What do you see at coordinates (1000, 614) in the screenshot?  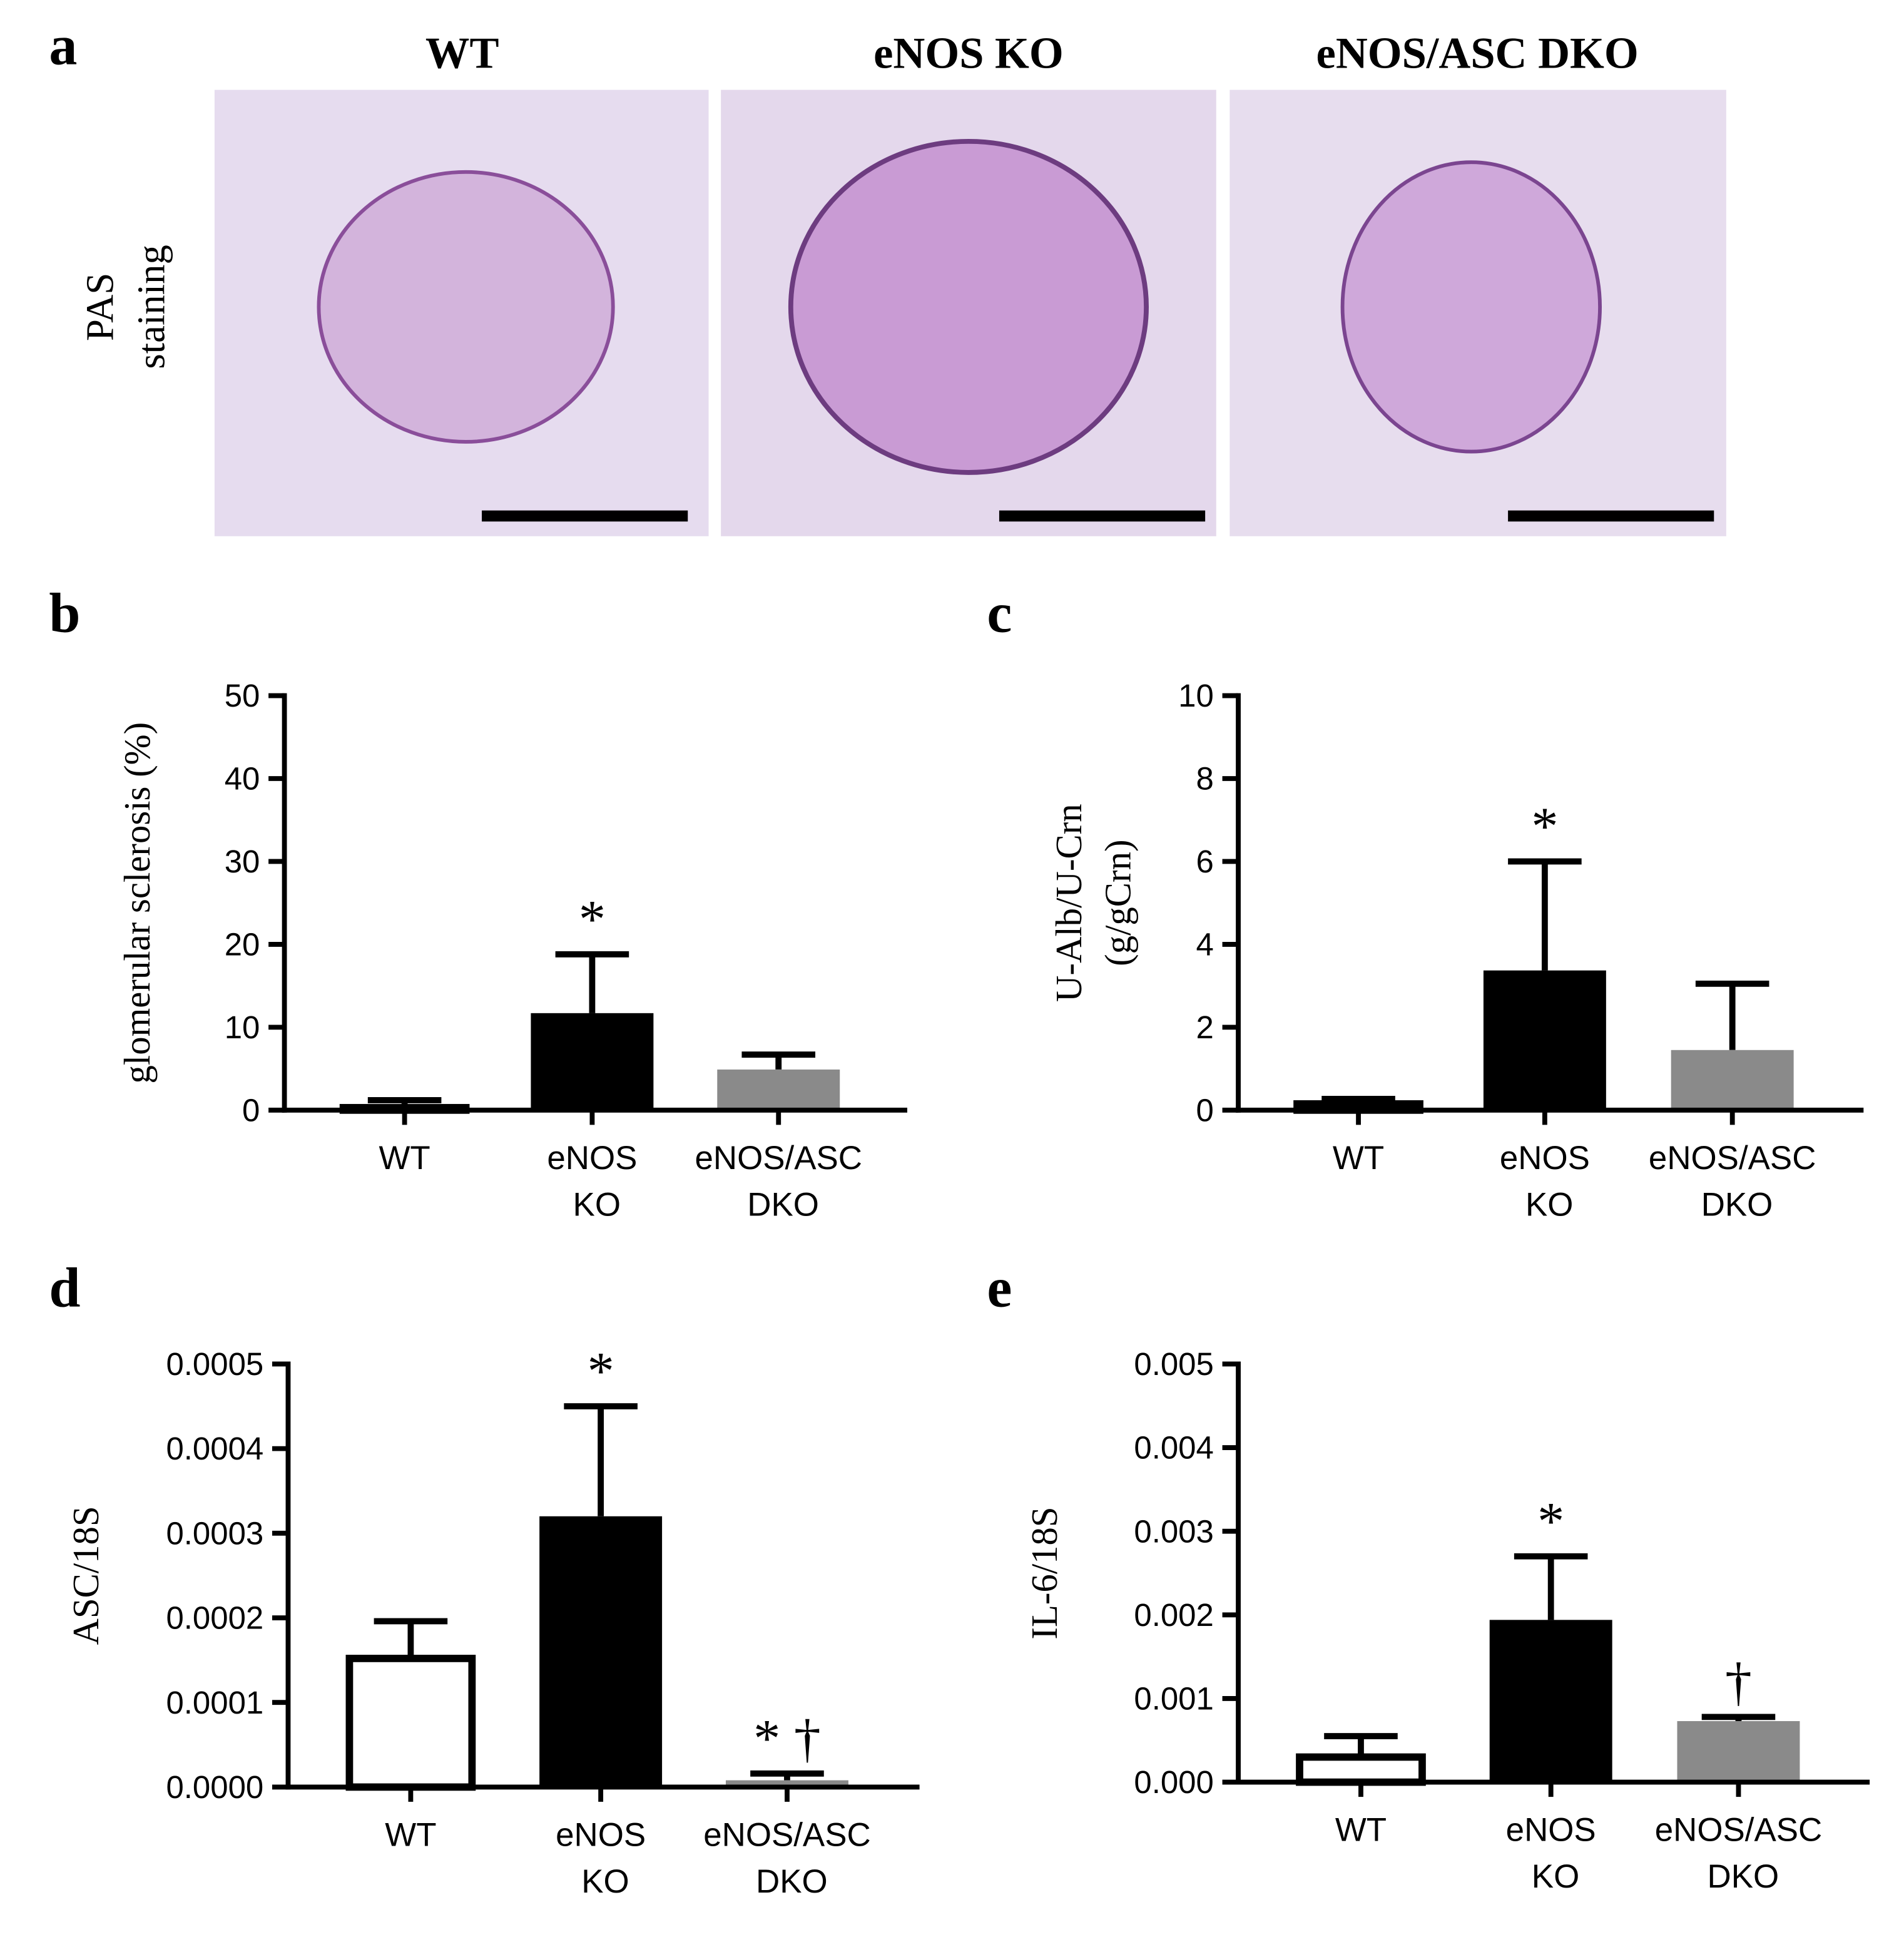 I see `panel-label: c` at bounding box center [1000, 614].